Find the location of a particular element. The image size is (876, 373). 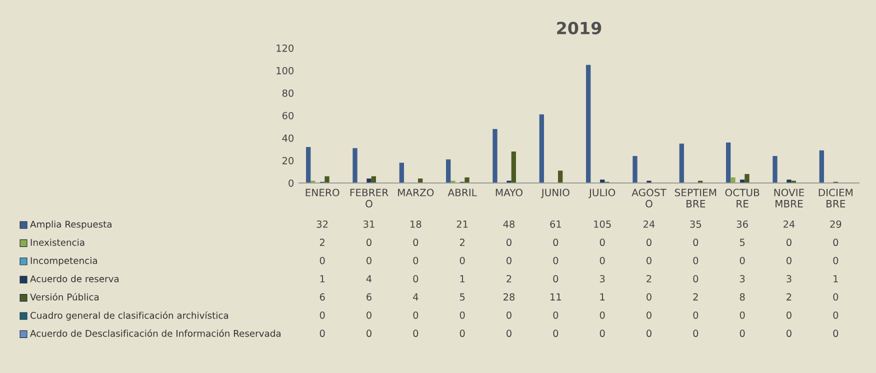

x-tick-label: AGOST O is located at coordinates (649, 198).